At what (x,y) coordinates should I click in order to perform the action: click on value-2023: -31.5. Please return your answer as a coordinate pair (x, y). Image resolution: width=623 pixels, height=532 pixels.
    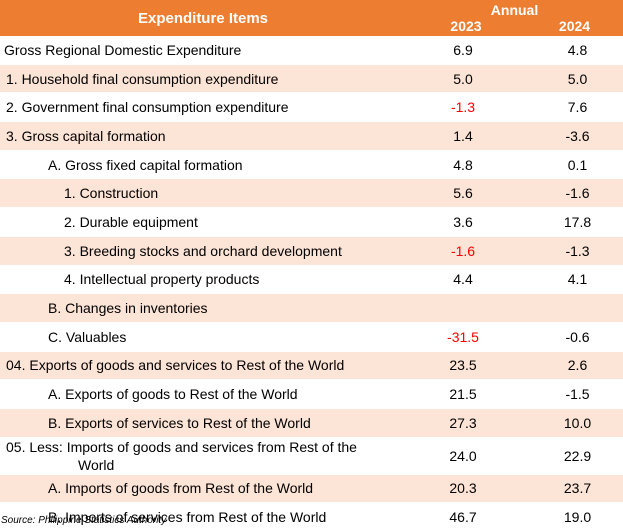
    Looking at the image, I should click on (466, 337).